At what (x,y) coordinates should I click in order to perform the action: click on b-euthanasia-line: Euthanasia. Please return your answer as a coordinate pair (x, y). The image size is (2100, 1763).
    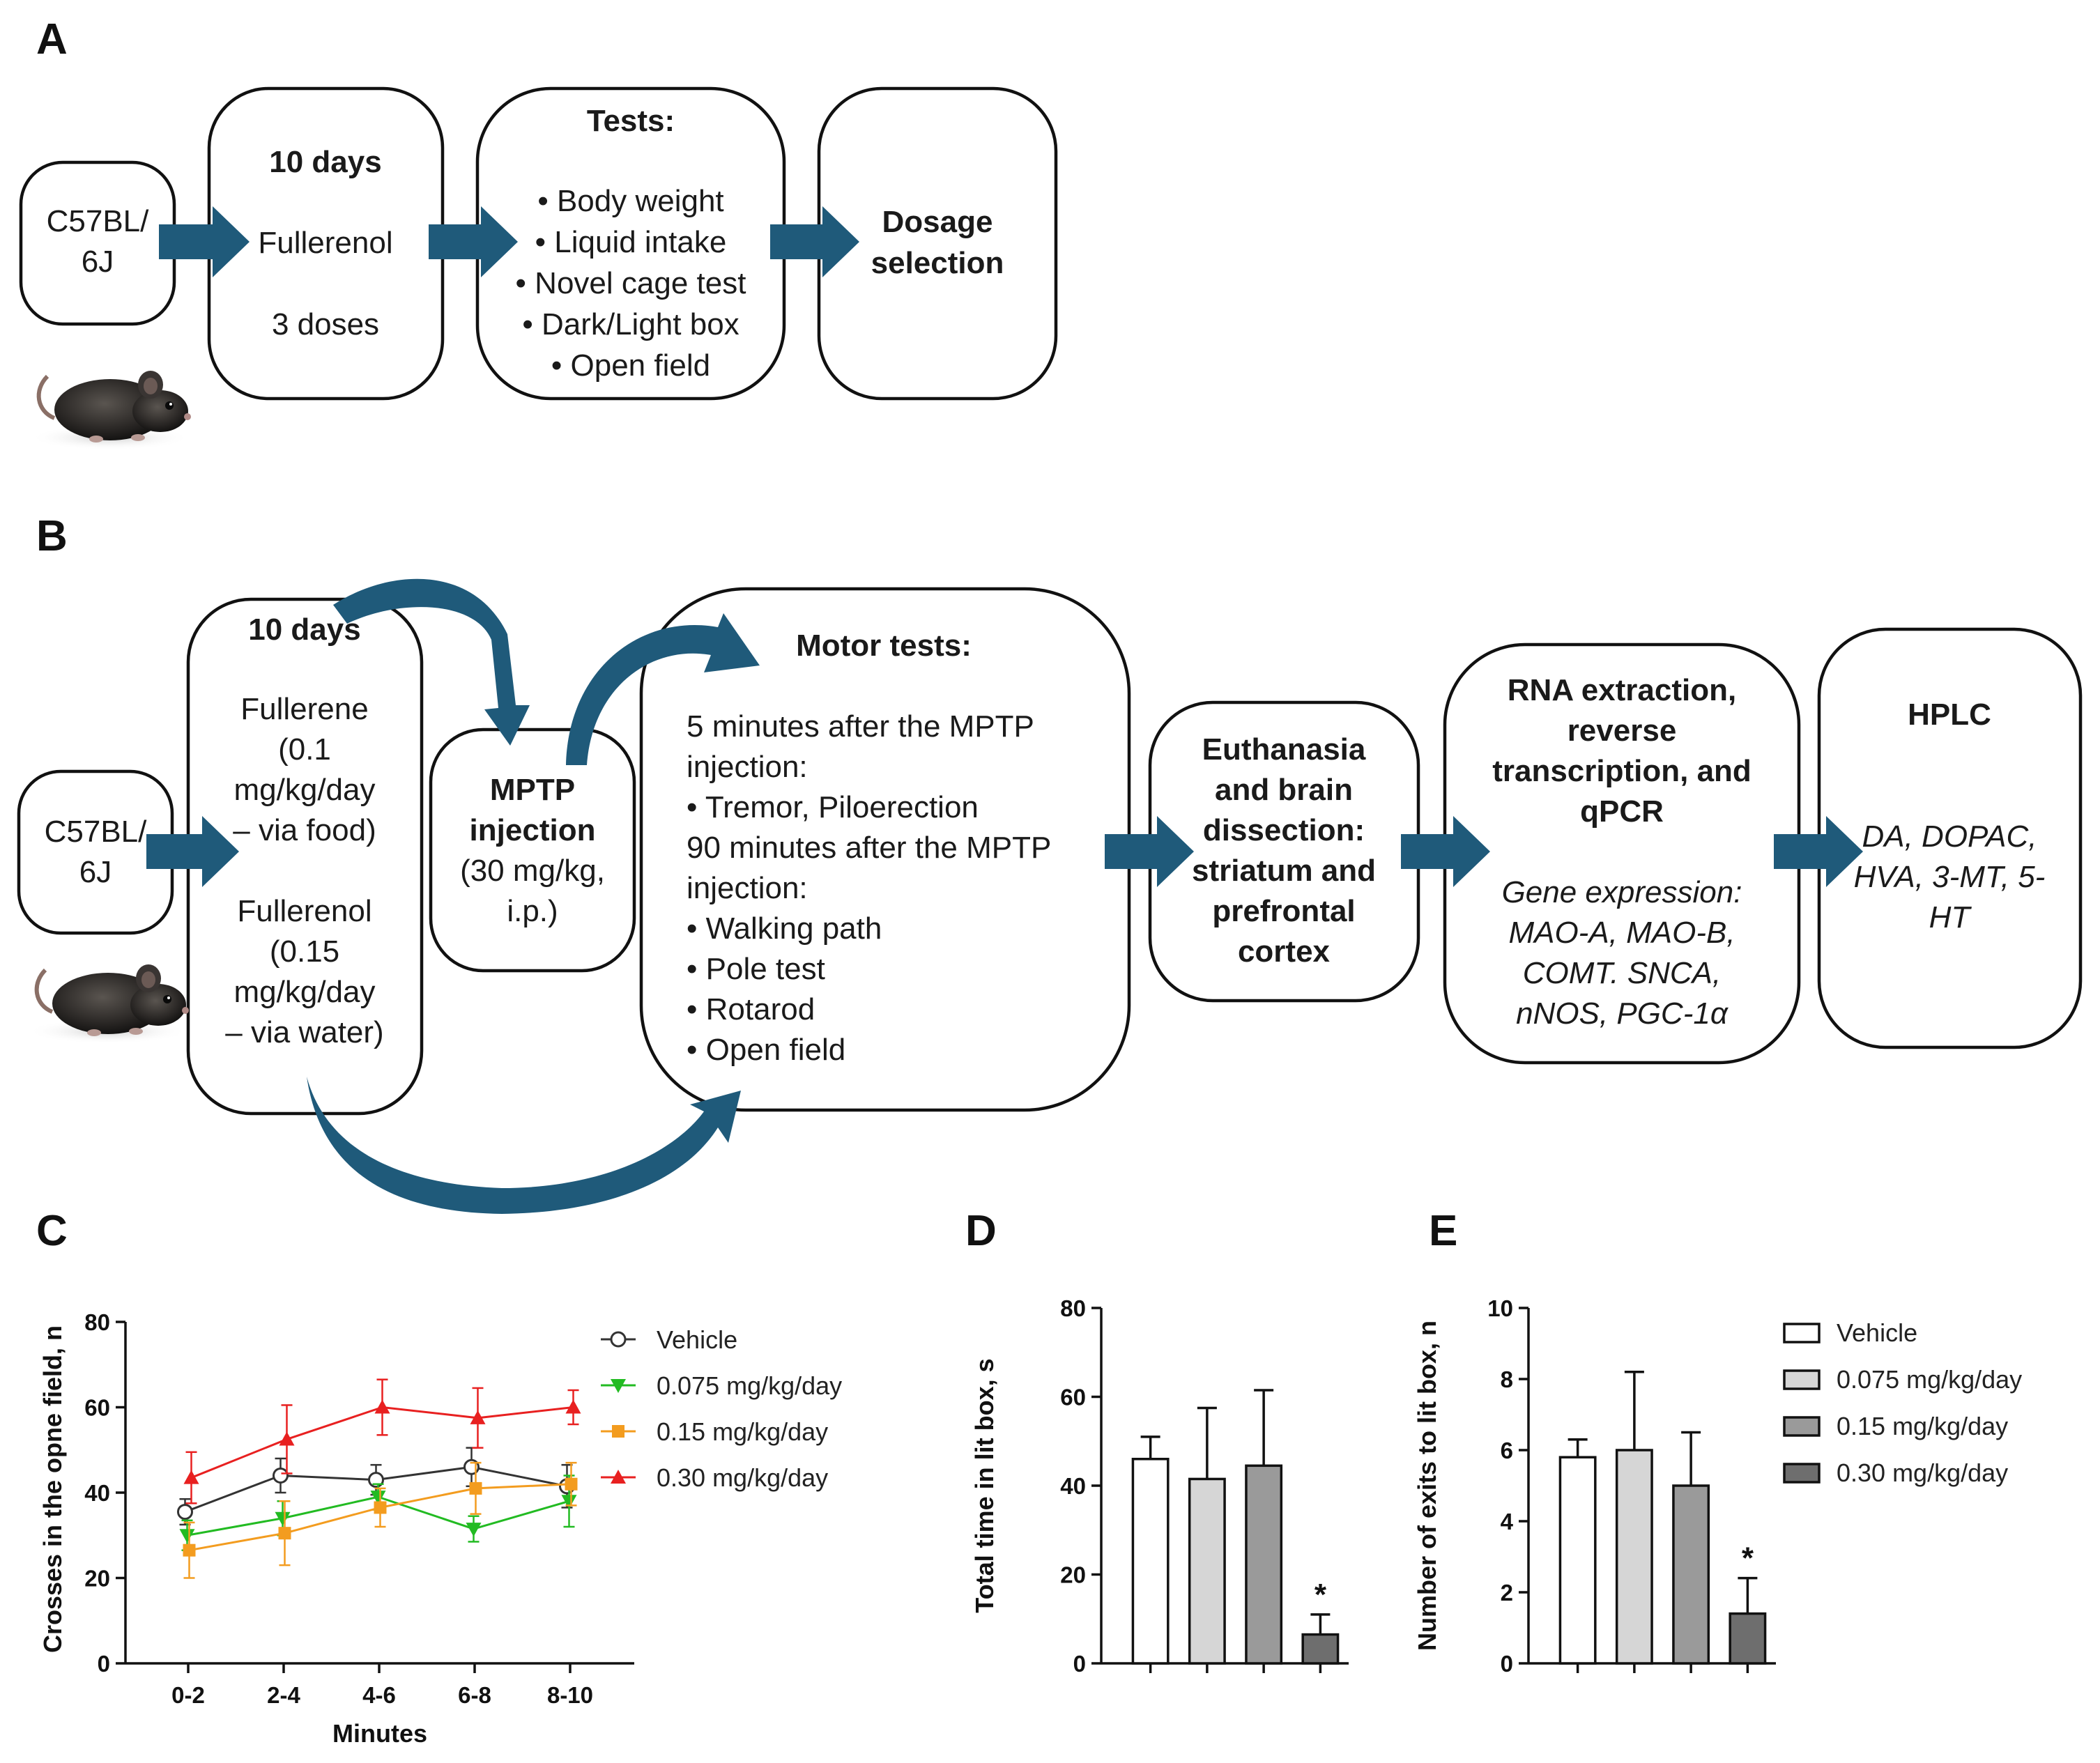
    Looking at the image, I should click on (1284, 749).